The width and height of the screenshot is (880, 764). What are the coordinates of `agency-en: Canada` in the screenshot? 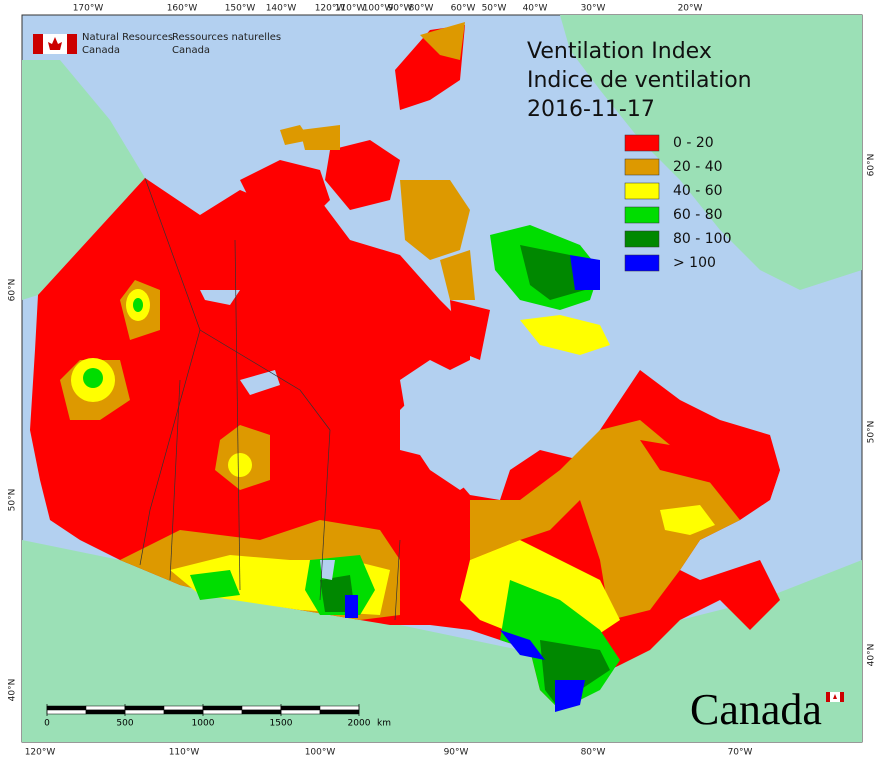 It's located at (101, 50).